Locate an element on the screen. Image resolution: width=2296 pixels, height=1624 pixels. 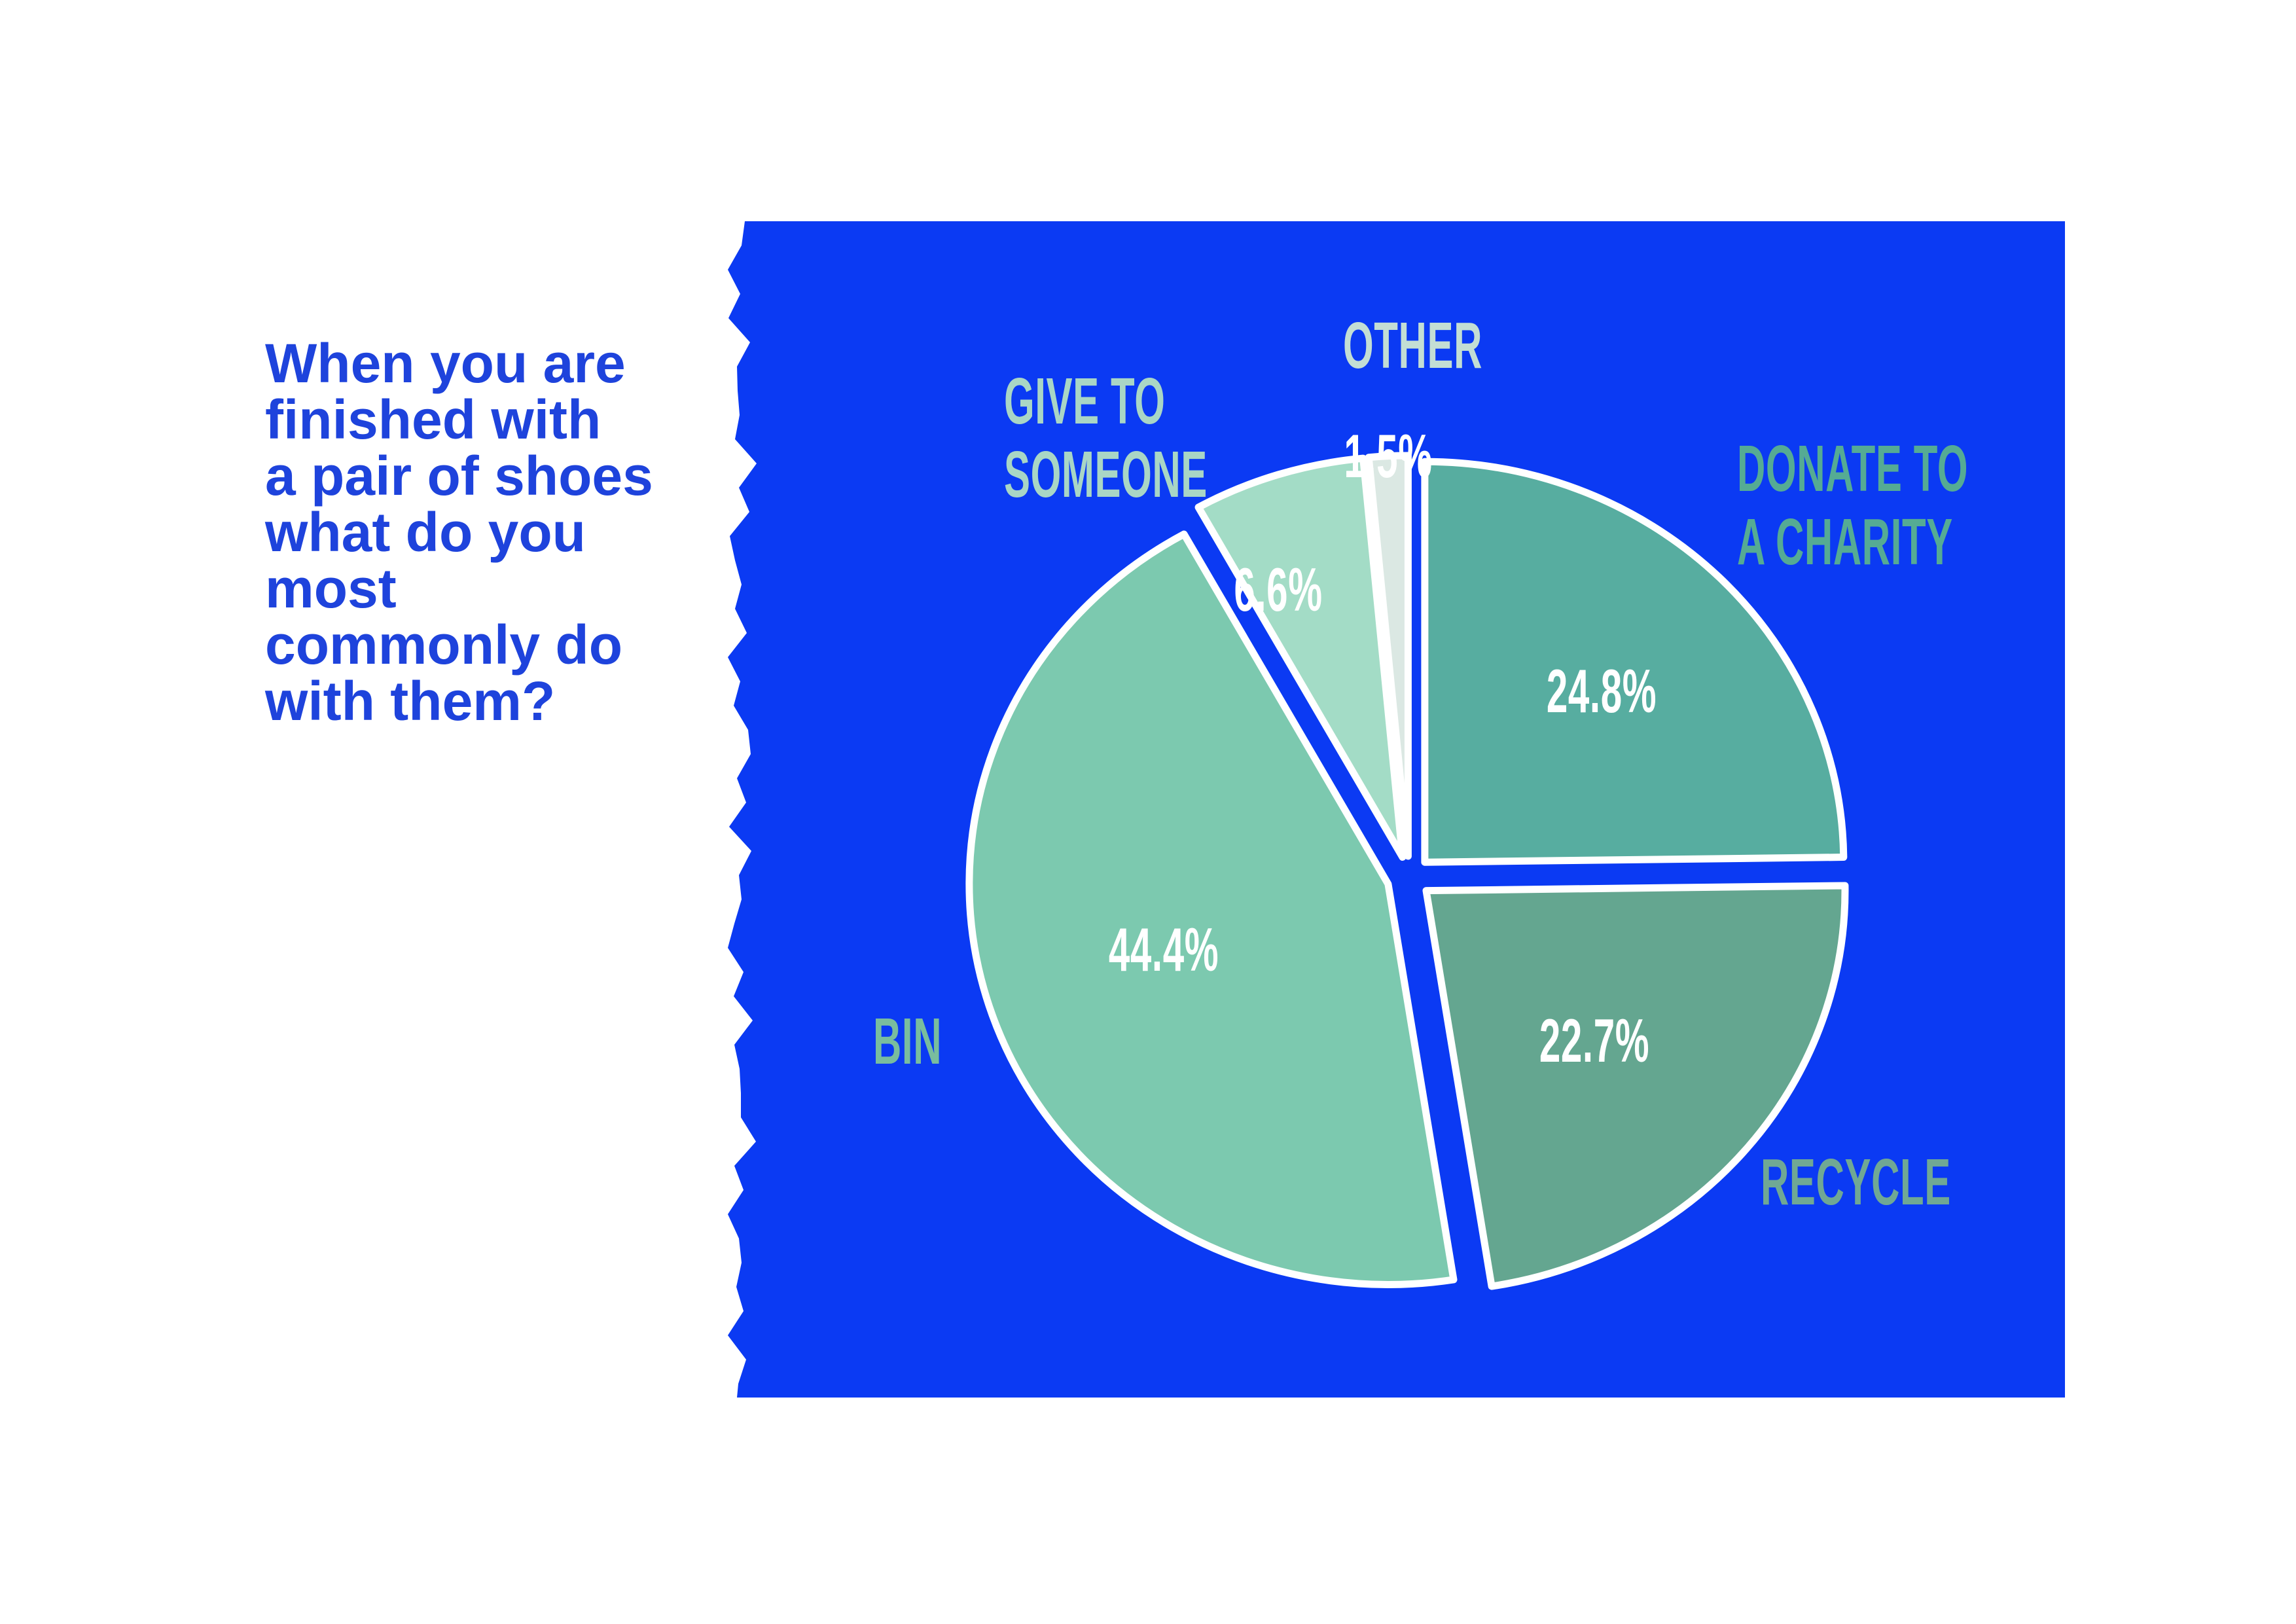
pie-slice-recycle is located at coordinates (1635, 1086).